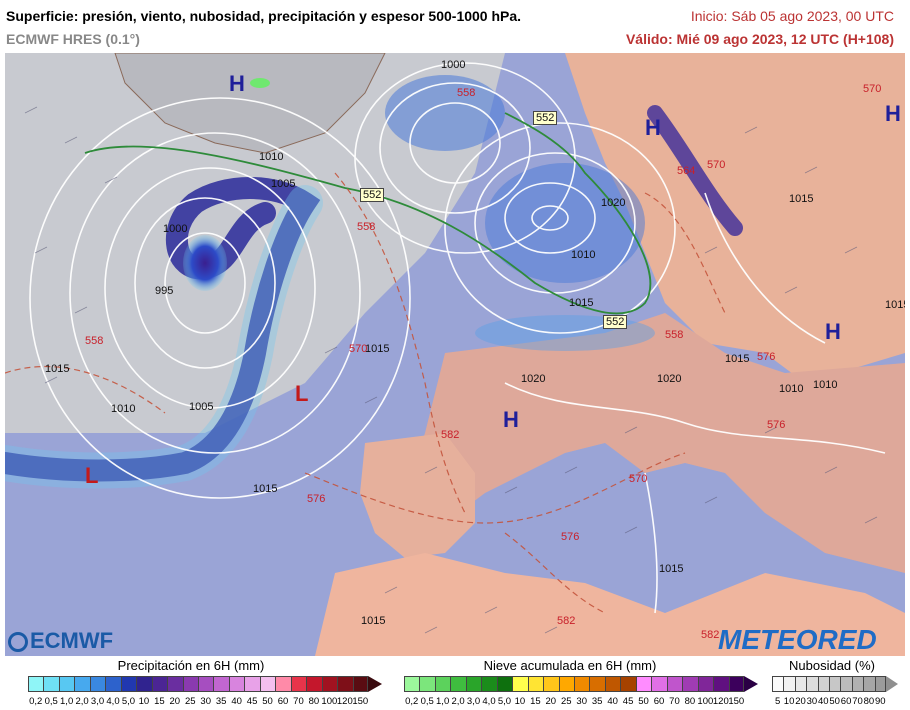  What do you see at coordinates (221, 701) in the screenshot?
I see `precip-legend-tick: 35` at bounding box center [221, 701].